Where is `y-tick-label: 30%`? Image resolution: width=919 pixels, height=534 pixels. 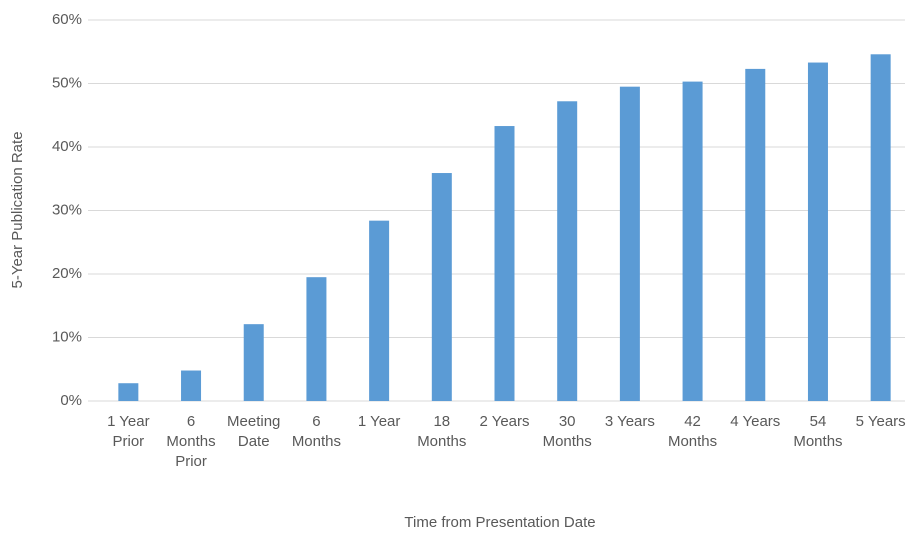 y-tick-label: 30% is located at coordinates (67, 209).